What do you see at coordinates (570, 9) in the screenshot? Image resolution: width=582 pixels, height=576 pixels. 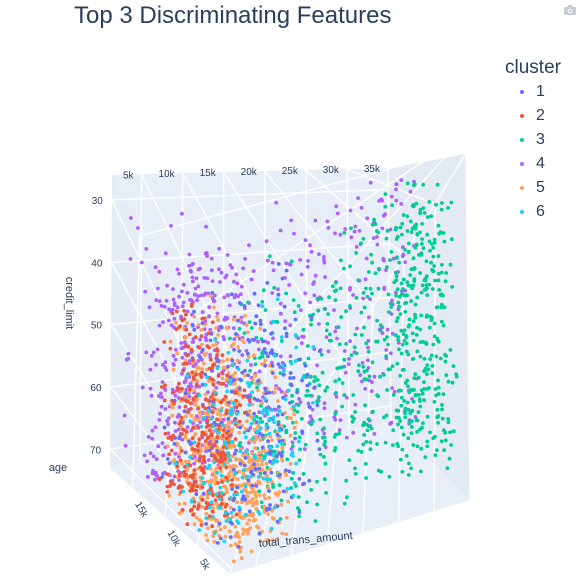 I see `camera-icon` at bounding box center [570, 9].